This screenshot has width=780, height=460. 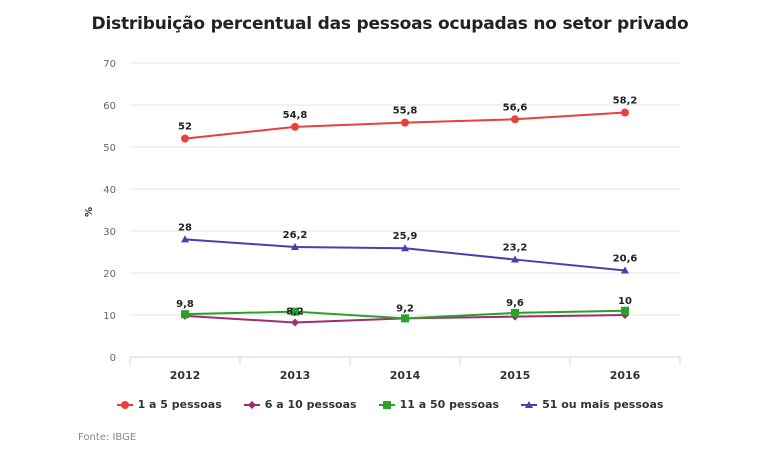 What do you see at coordinates (515, 107) in the screenshot?
I see `data-label-1-a-5-pessoas: 56,6` at bounding box center [515, 107].